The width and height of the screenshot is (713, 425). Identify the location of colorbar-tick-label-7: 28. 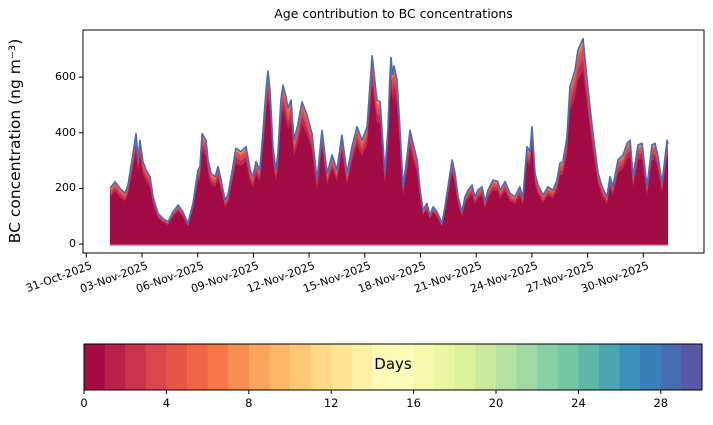
(661, 403).